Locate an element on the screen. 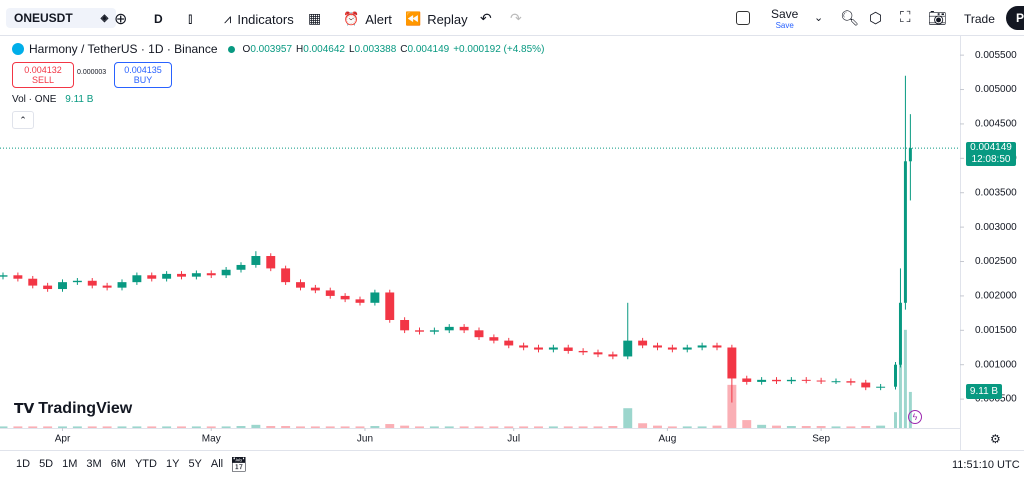  indicators-label: Indicators is located at coordinates (265, 19).